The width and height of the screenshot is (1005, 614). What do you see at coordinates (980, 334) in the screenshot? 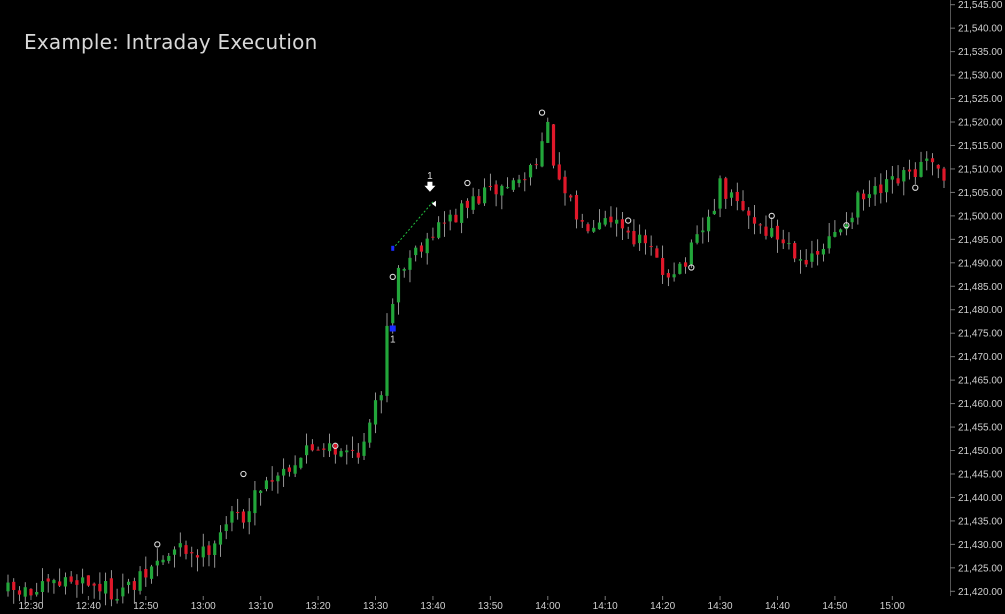
I see `y-tick-label: 21,475.00` at bounding box center [980, 334].